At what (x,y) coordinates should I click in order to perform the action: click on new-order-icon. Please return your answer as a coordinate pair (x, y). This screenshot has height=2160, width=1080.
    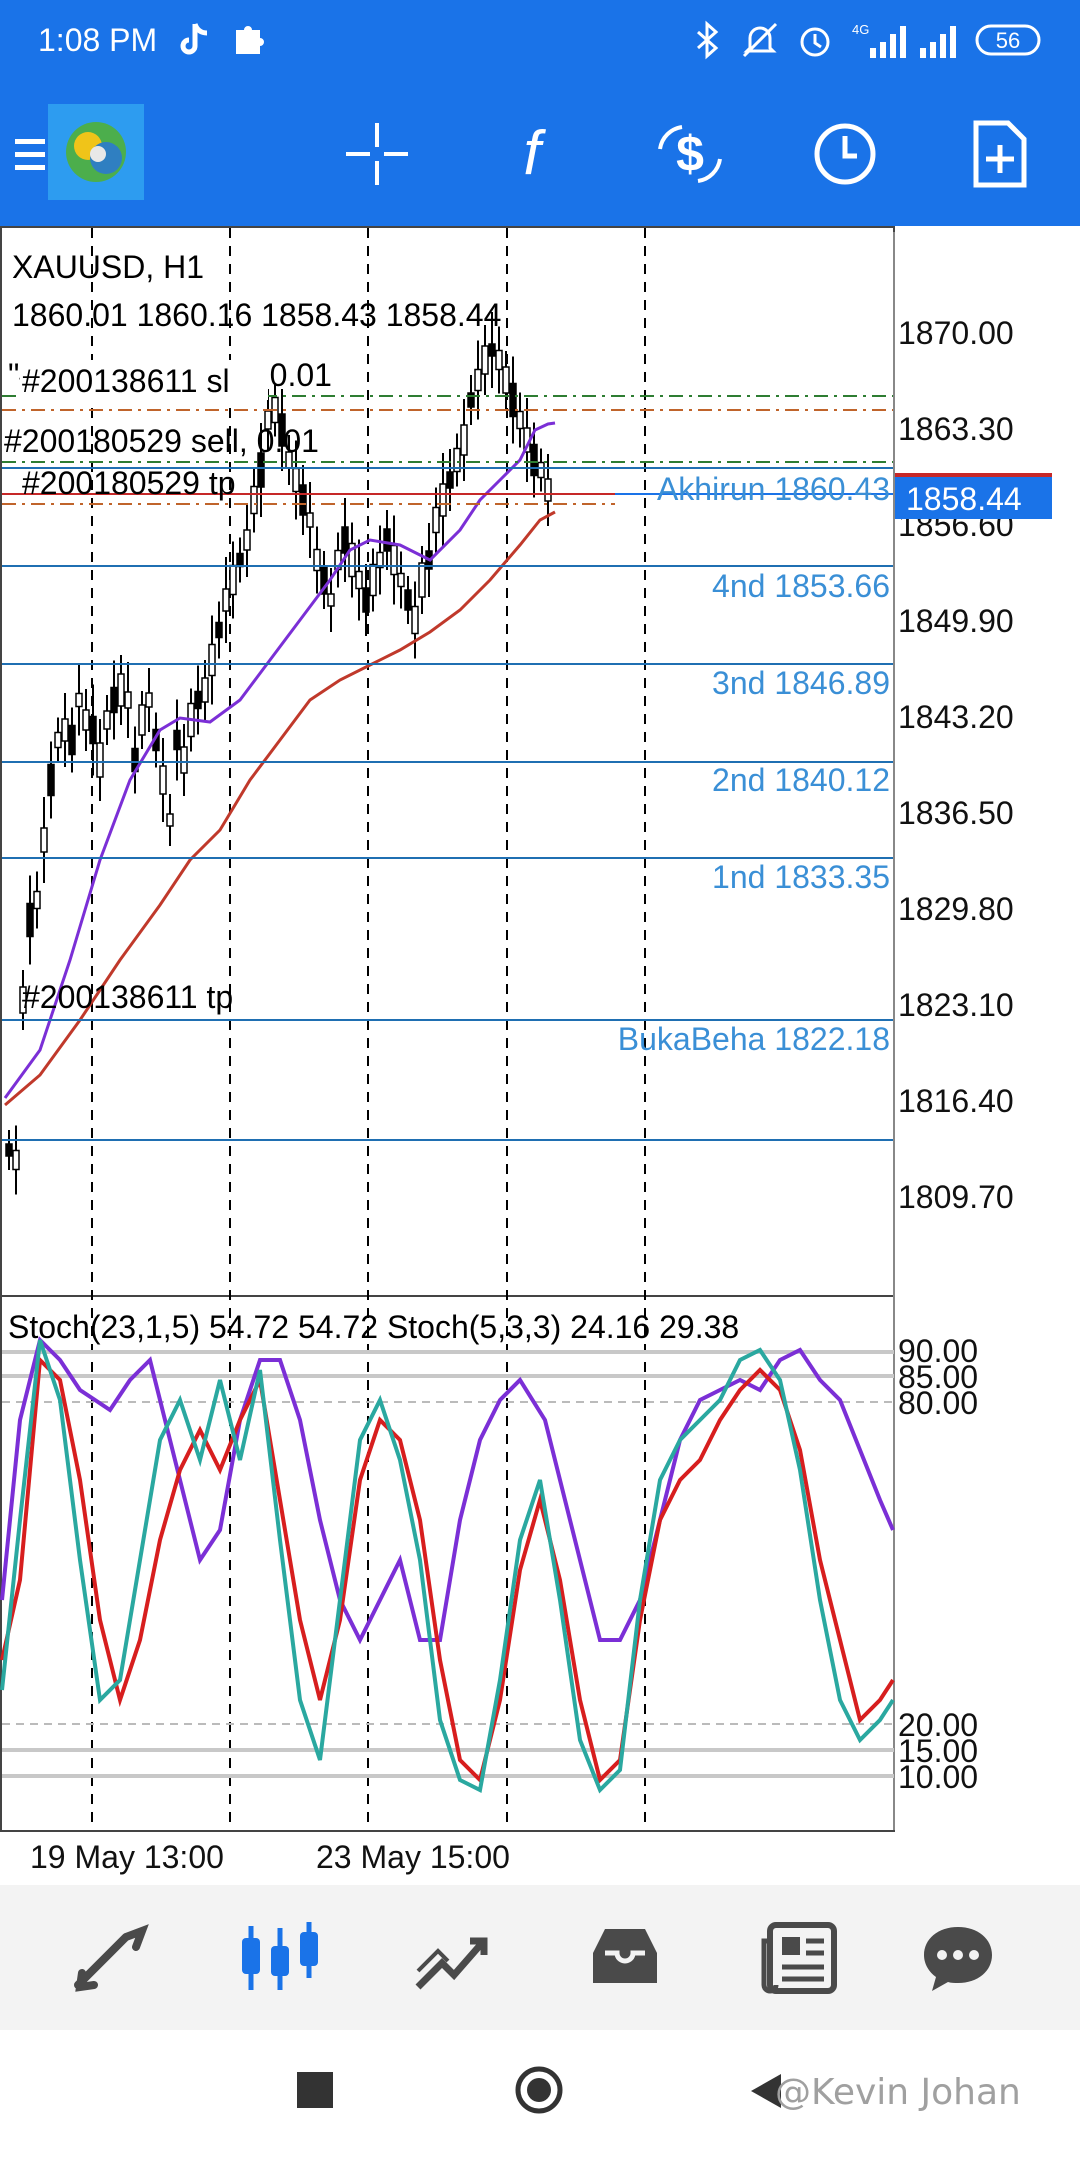
    Looking at the image, I should click on (1000, 154).